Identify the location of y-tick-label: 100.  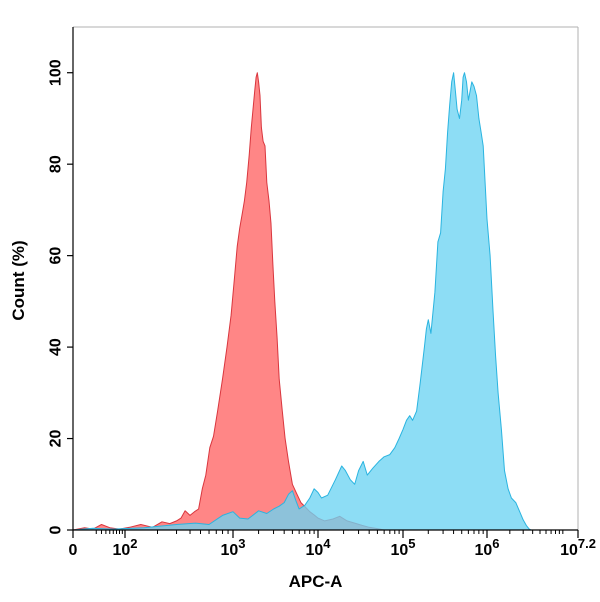
(56, 72).